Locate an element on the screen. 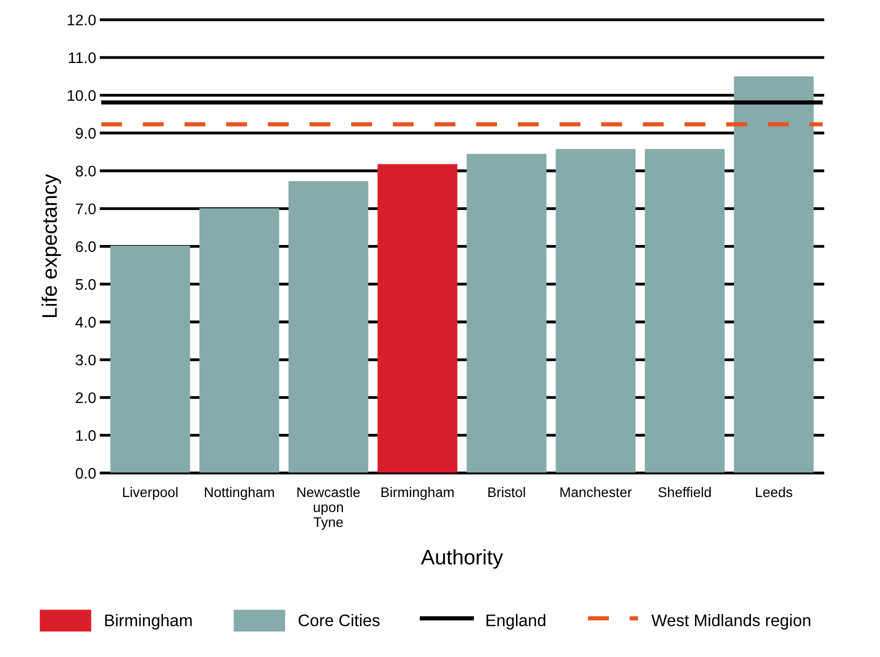 This screenshot has width=880, height=657. x-tick-label: Liverpool is located at coordinates (150, 493).